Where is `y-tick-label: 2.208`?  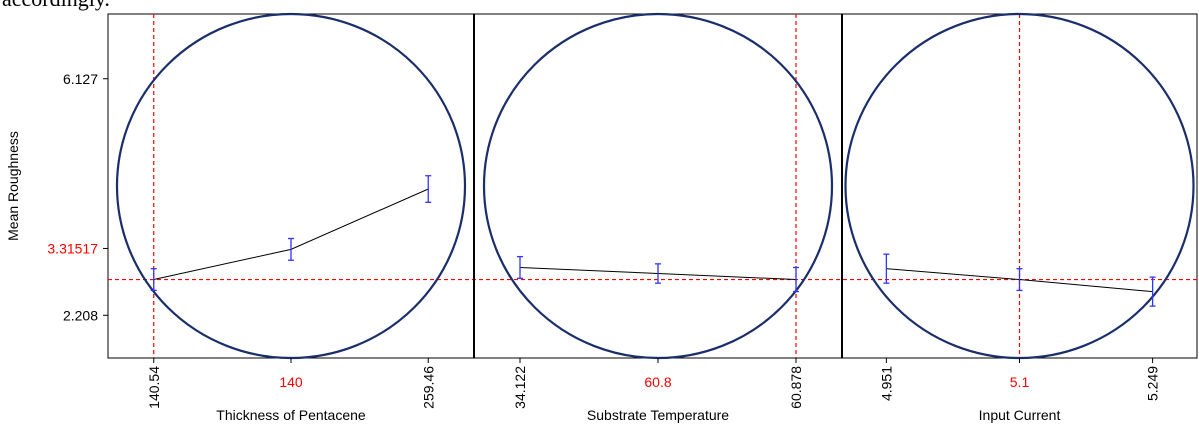 y-tick-label: 2.208 is located at coordinates (80, 315).